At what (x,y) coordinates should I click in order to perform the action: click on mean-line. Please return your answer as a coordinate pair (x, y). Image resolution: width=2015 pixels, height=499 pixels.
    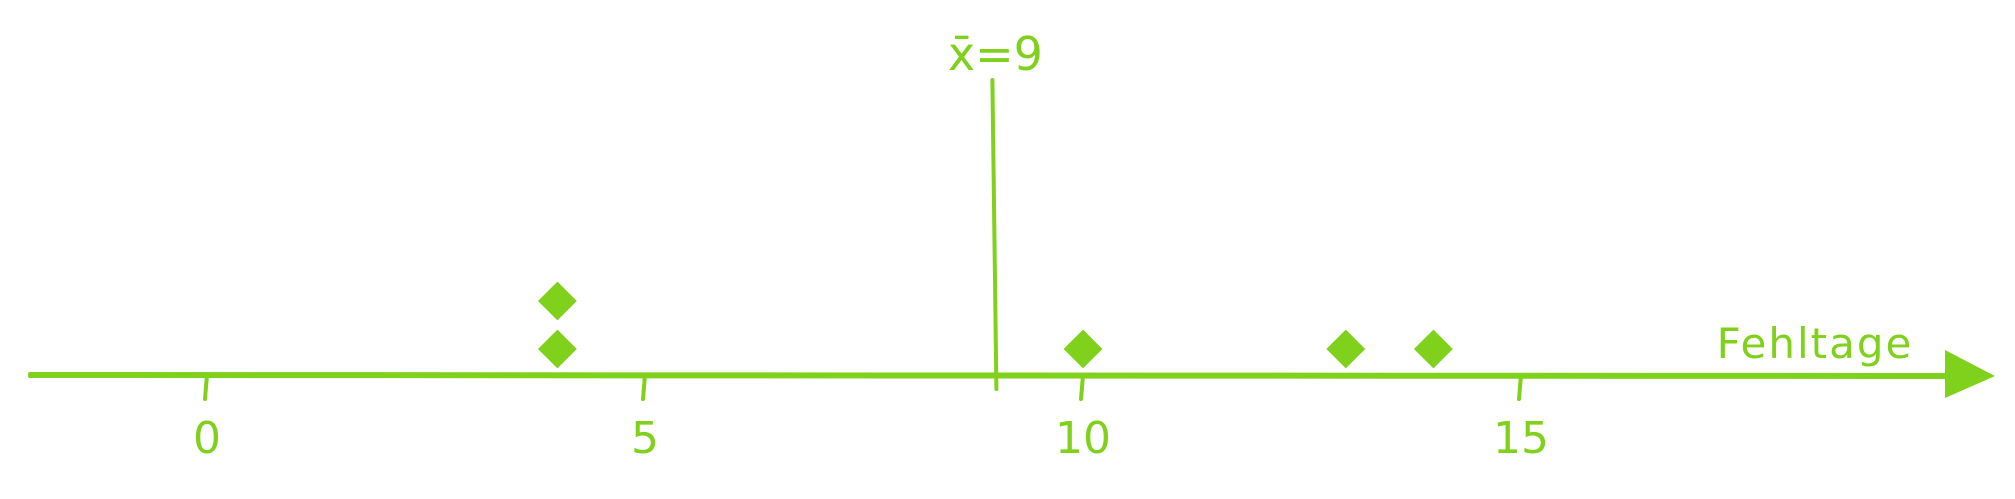
    Looking at the image, I should click on (994, 234).